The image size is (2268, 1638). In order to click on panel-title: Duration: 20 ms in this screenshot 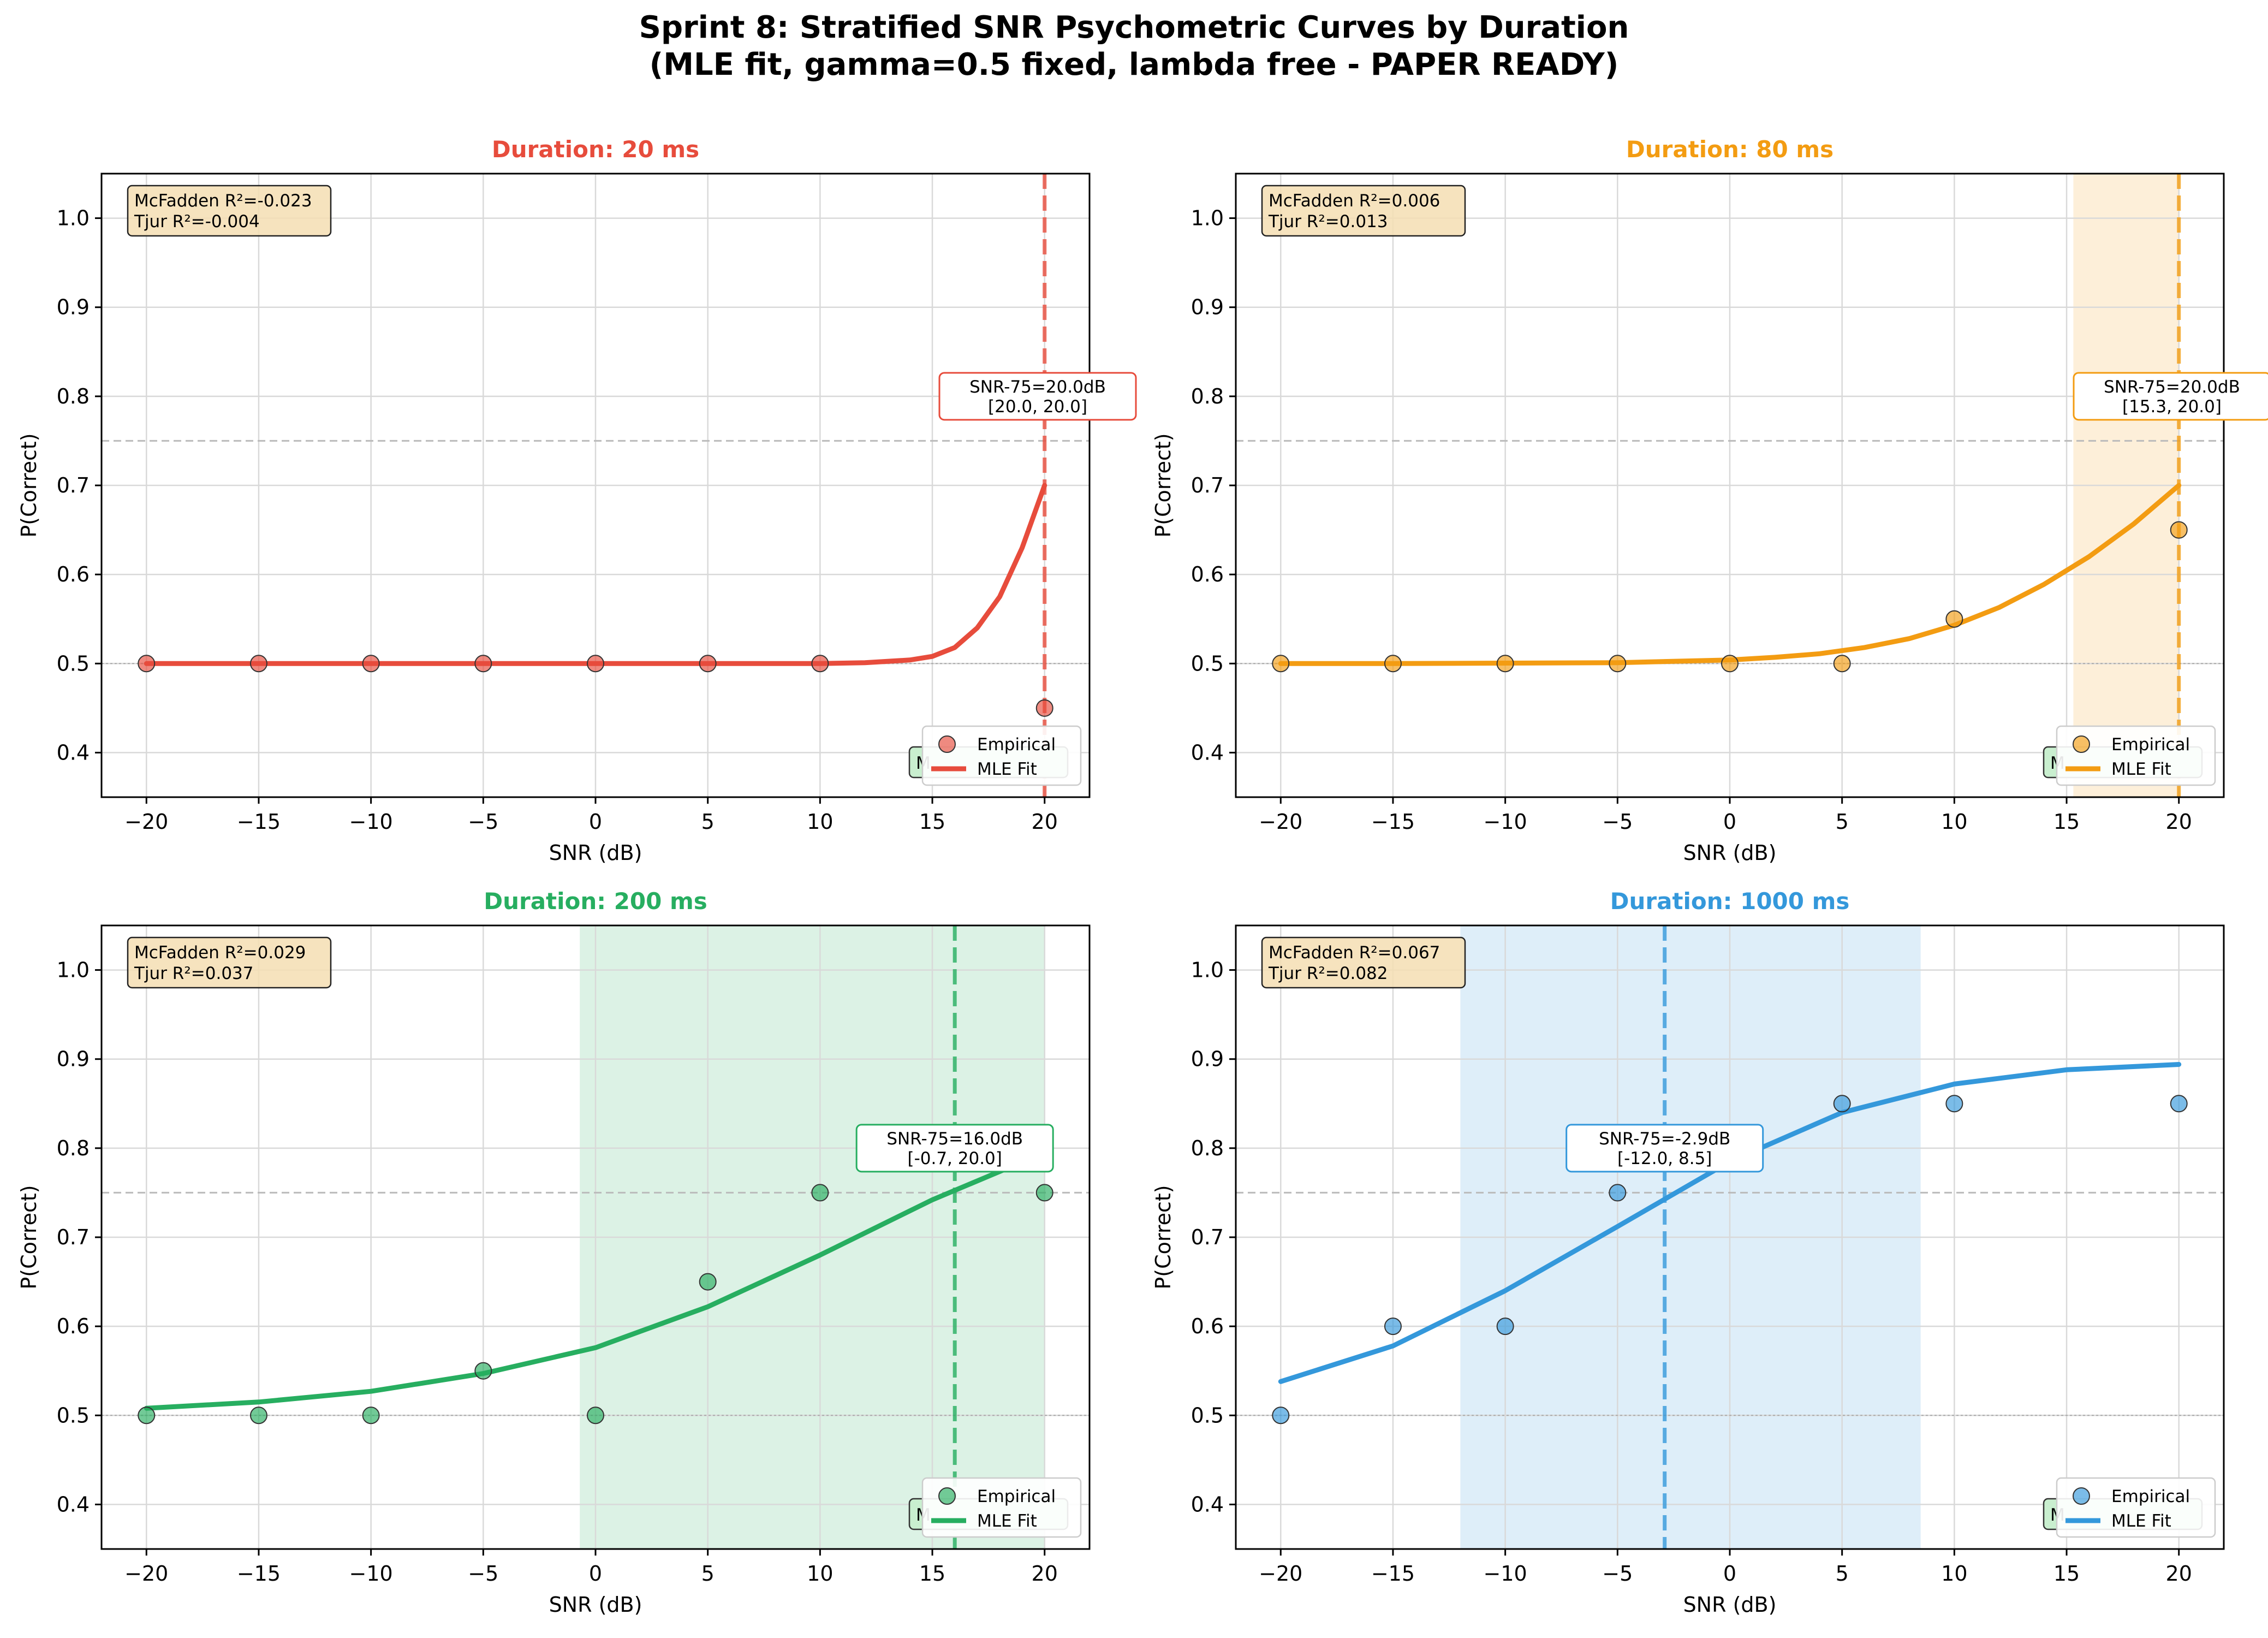, I will do `click(595, 149)`.